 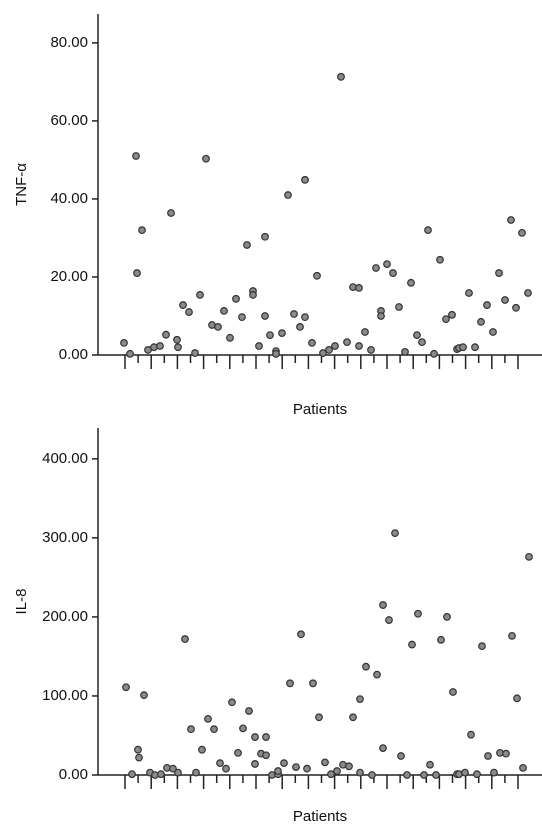 What do you see at coordinates (69, 120) in the screenshot?
I see `y-tick-label: 60.00` at bounding box center [69, 120].